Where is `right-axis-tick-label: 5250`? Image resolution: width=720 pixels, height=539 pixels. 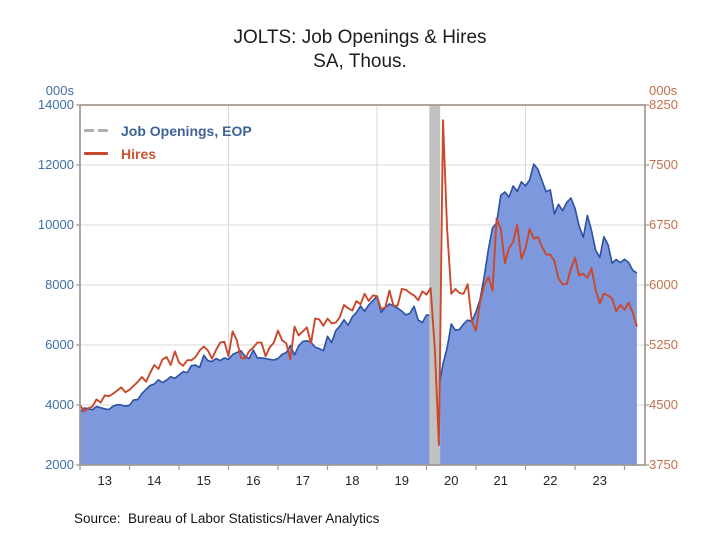
right-axis-tick-label: 5250 is located at coordinates (663, 344).